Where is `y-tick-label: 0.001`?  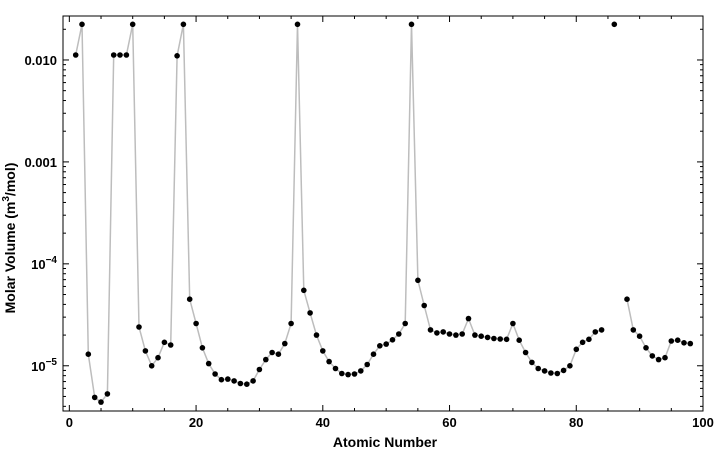
y-tick-label: 0.001 is located at coordinates (40, 162).